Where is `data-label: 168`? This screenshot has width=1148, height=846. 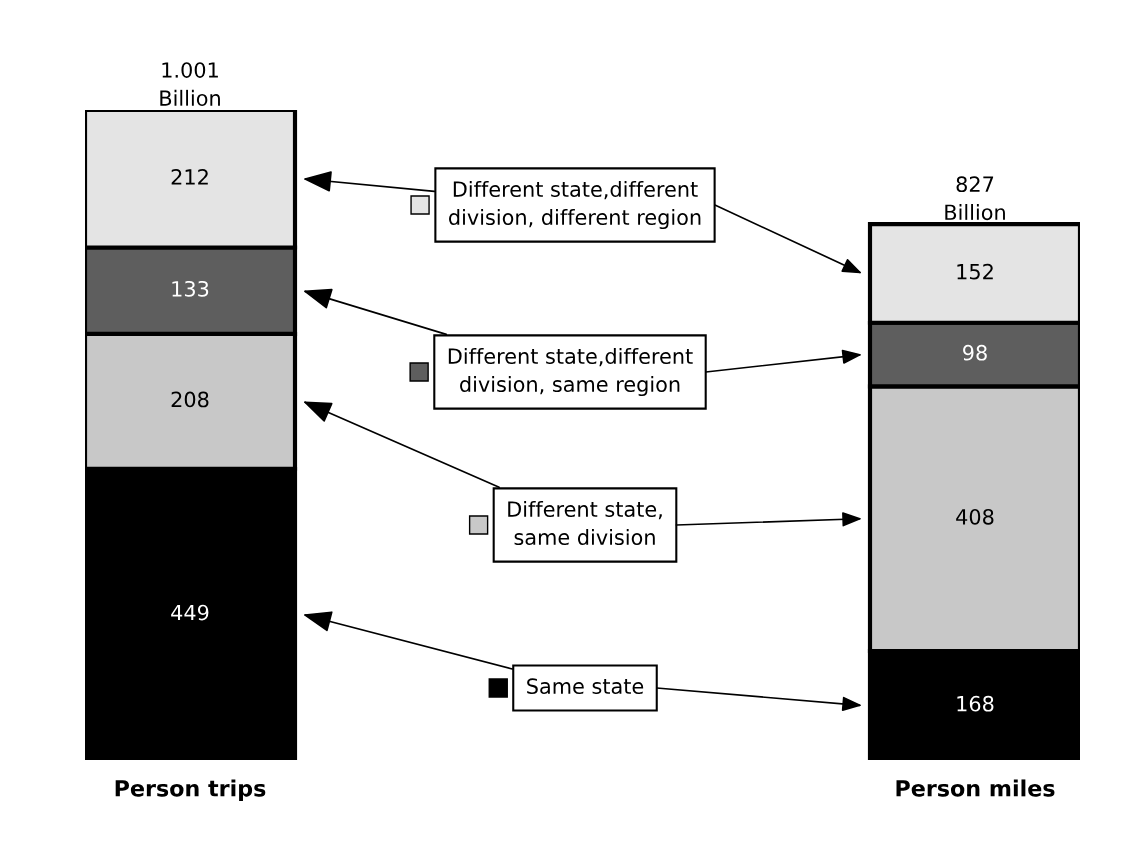 data-label: 168 is located at coordinates (975, 703).